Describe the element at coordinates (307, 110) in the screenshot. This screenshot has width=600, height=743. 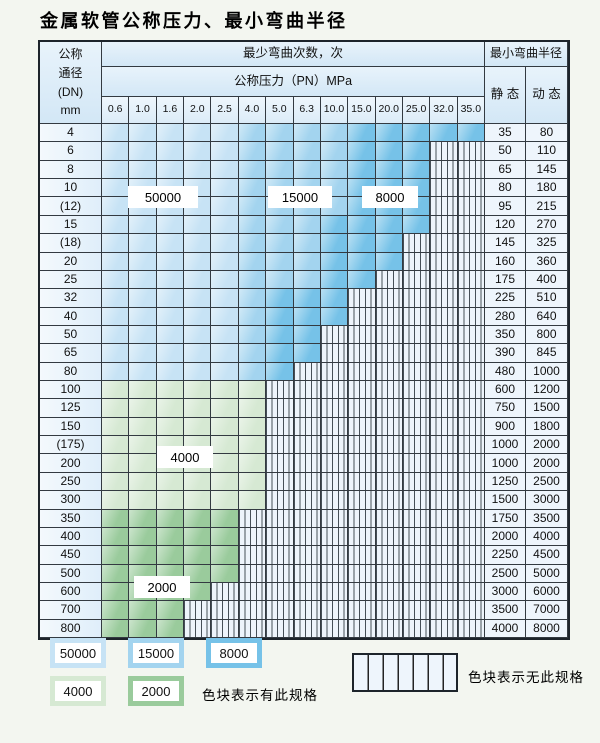
I see `pressure-tick: 6.3` at that location.